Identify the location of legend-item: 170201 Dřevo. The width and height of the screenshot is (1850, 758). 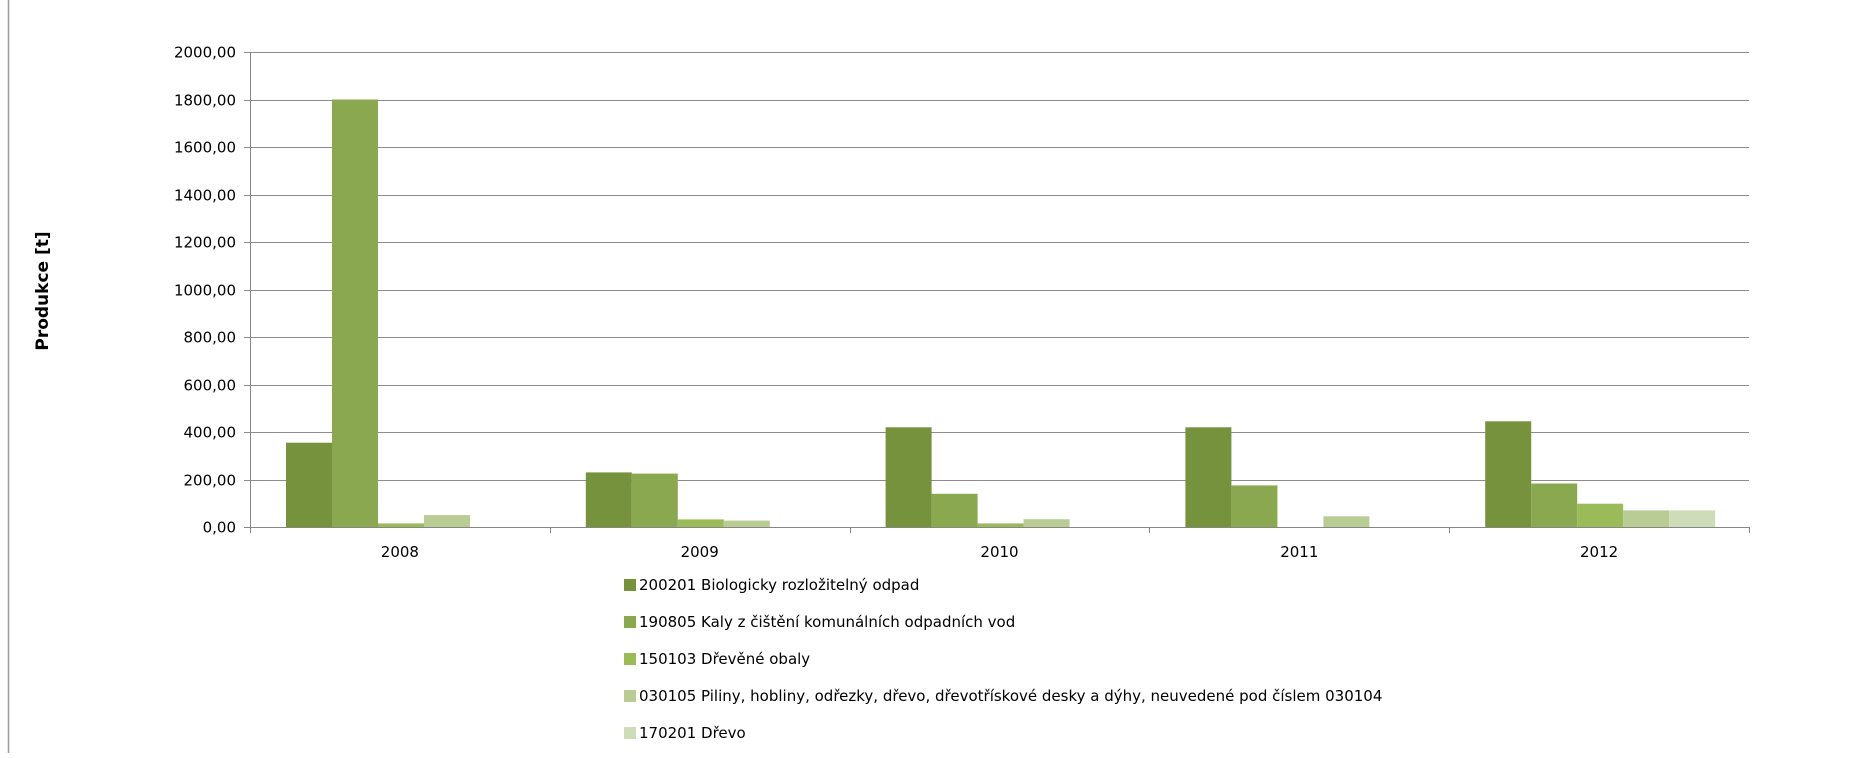
(685, 733).